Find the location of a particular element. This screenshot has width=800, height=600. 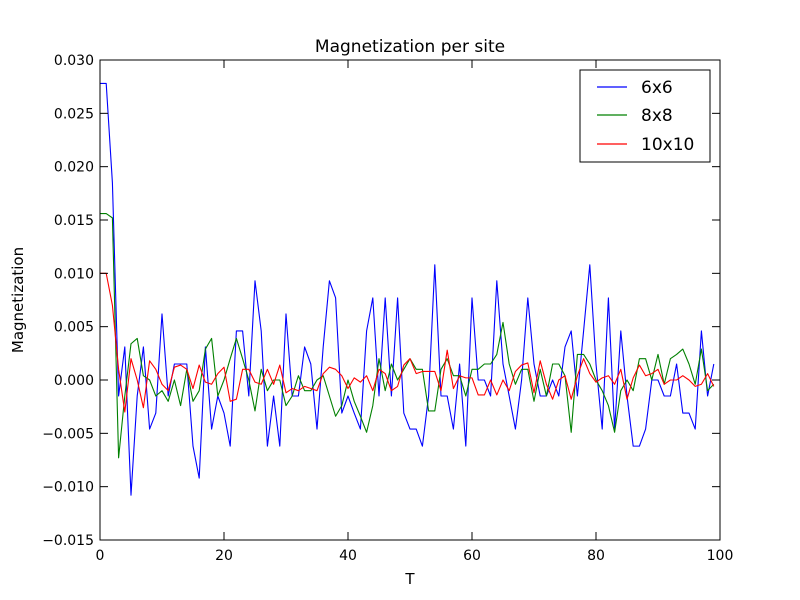

x-tick-label: 100 is located at coordinates (720, 556).